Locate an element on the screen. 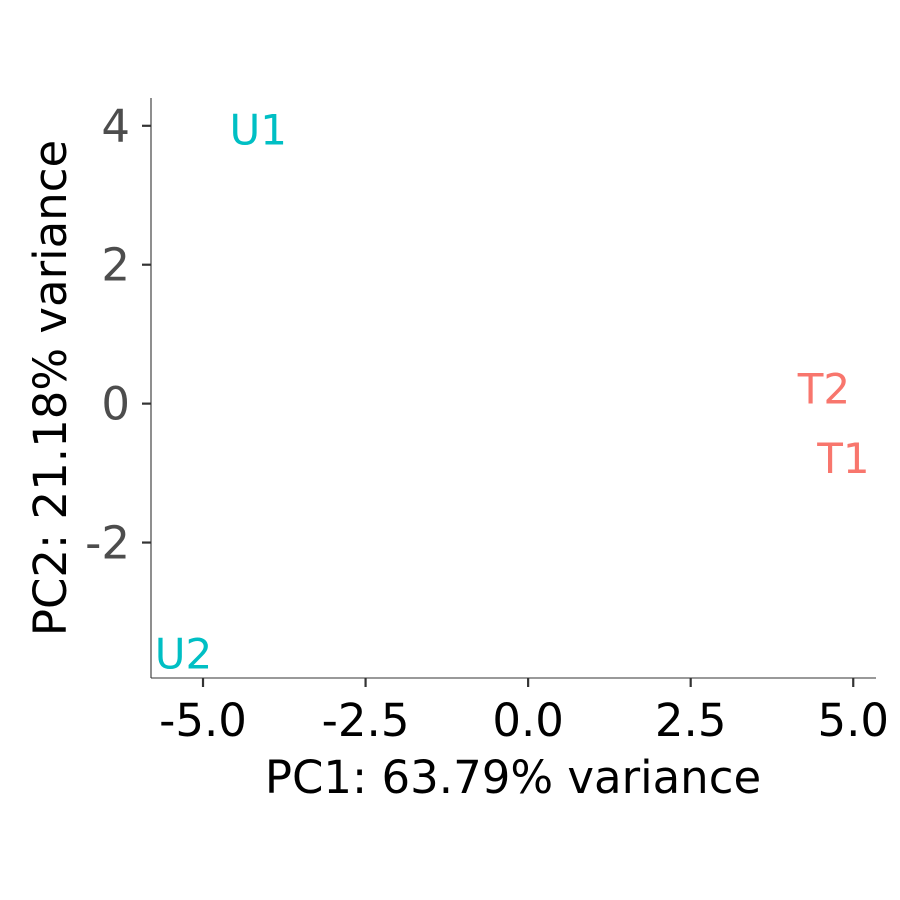  point-label-t1: T1 is located at coordinates (842, 458).